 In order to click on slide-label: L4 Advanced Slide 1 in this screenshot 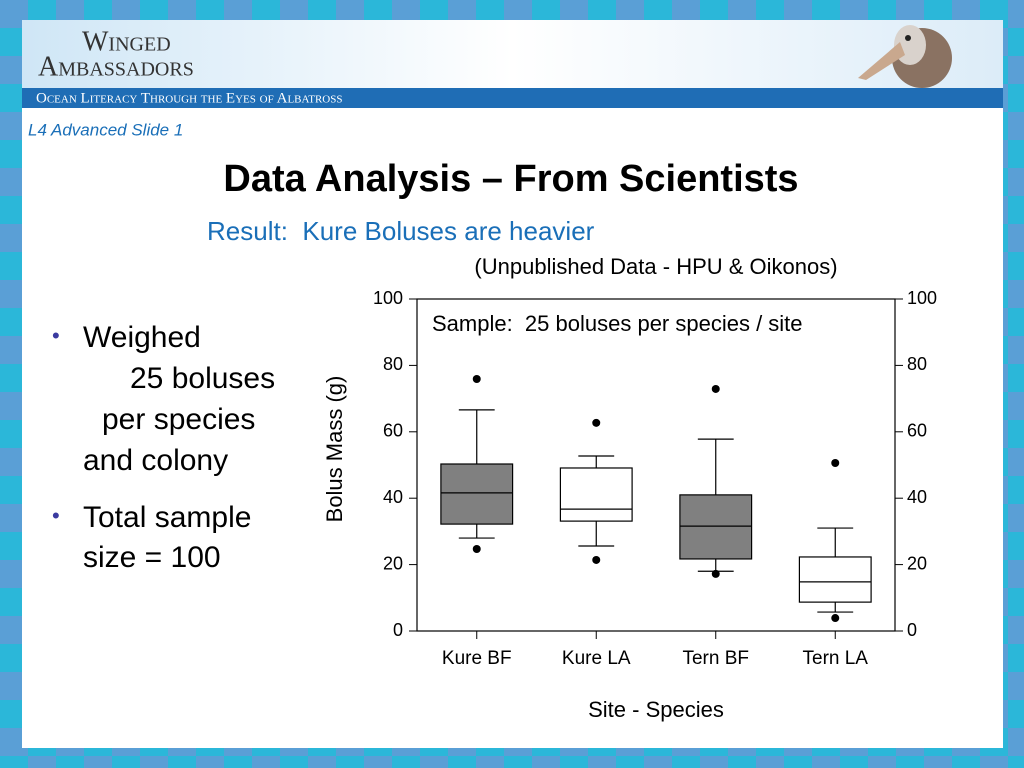, I will do `click(105, 129)`.